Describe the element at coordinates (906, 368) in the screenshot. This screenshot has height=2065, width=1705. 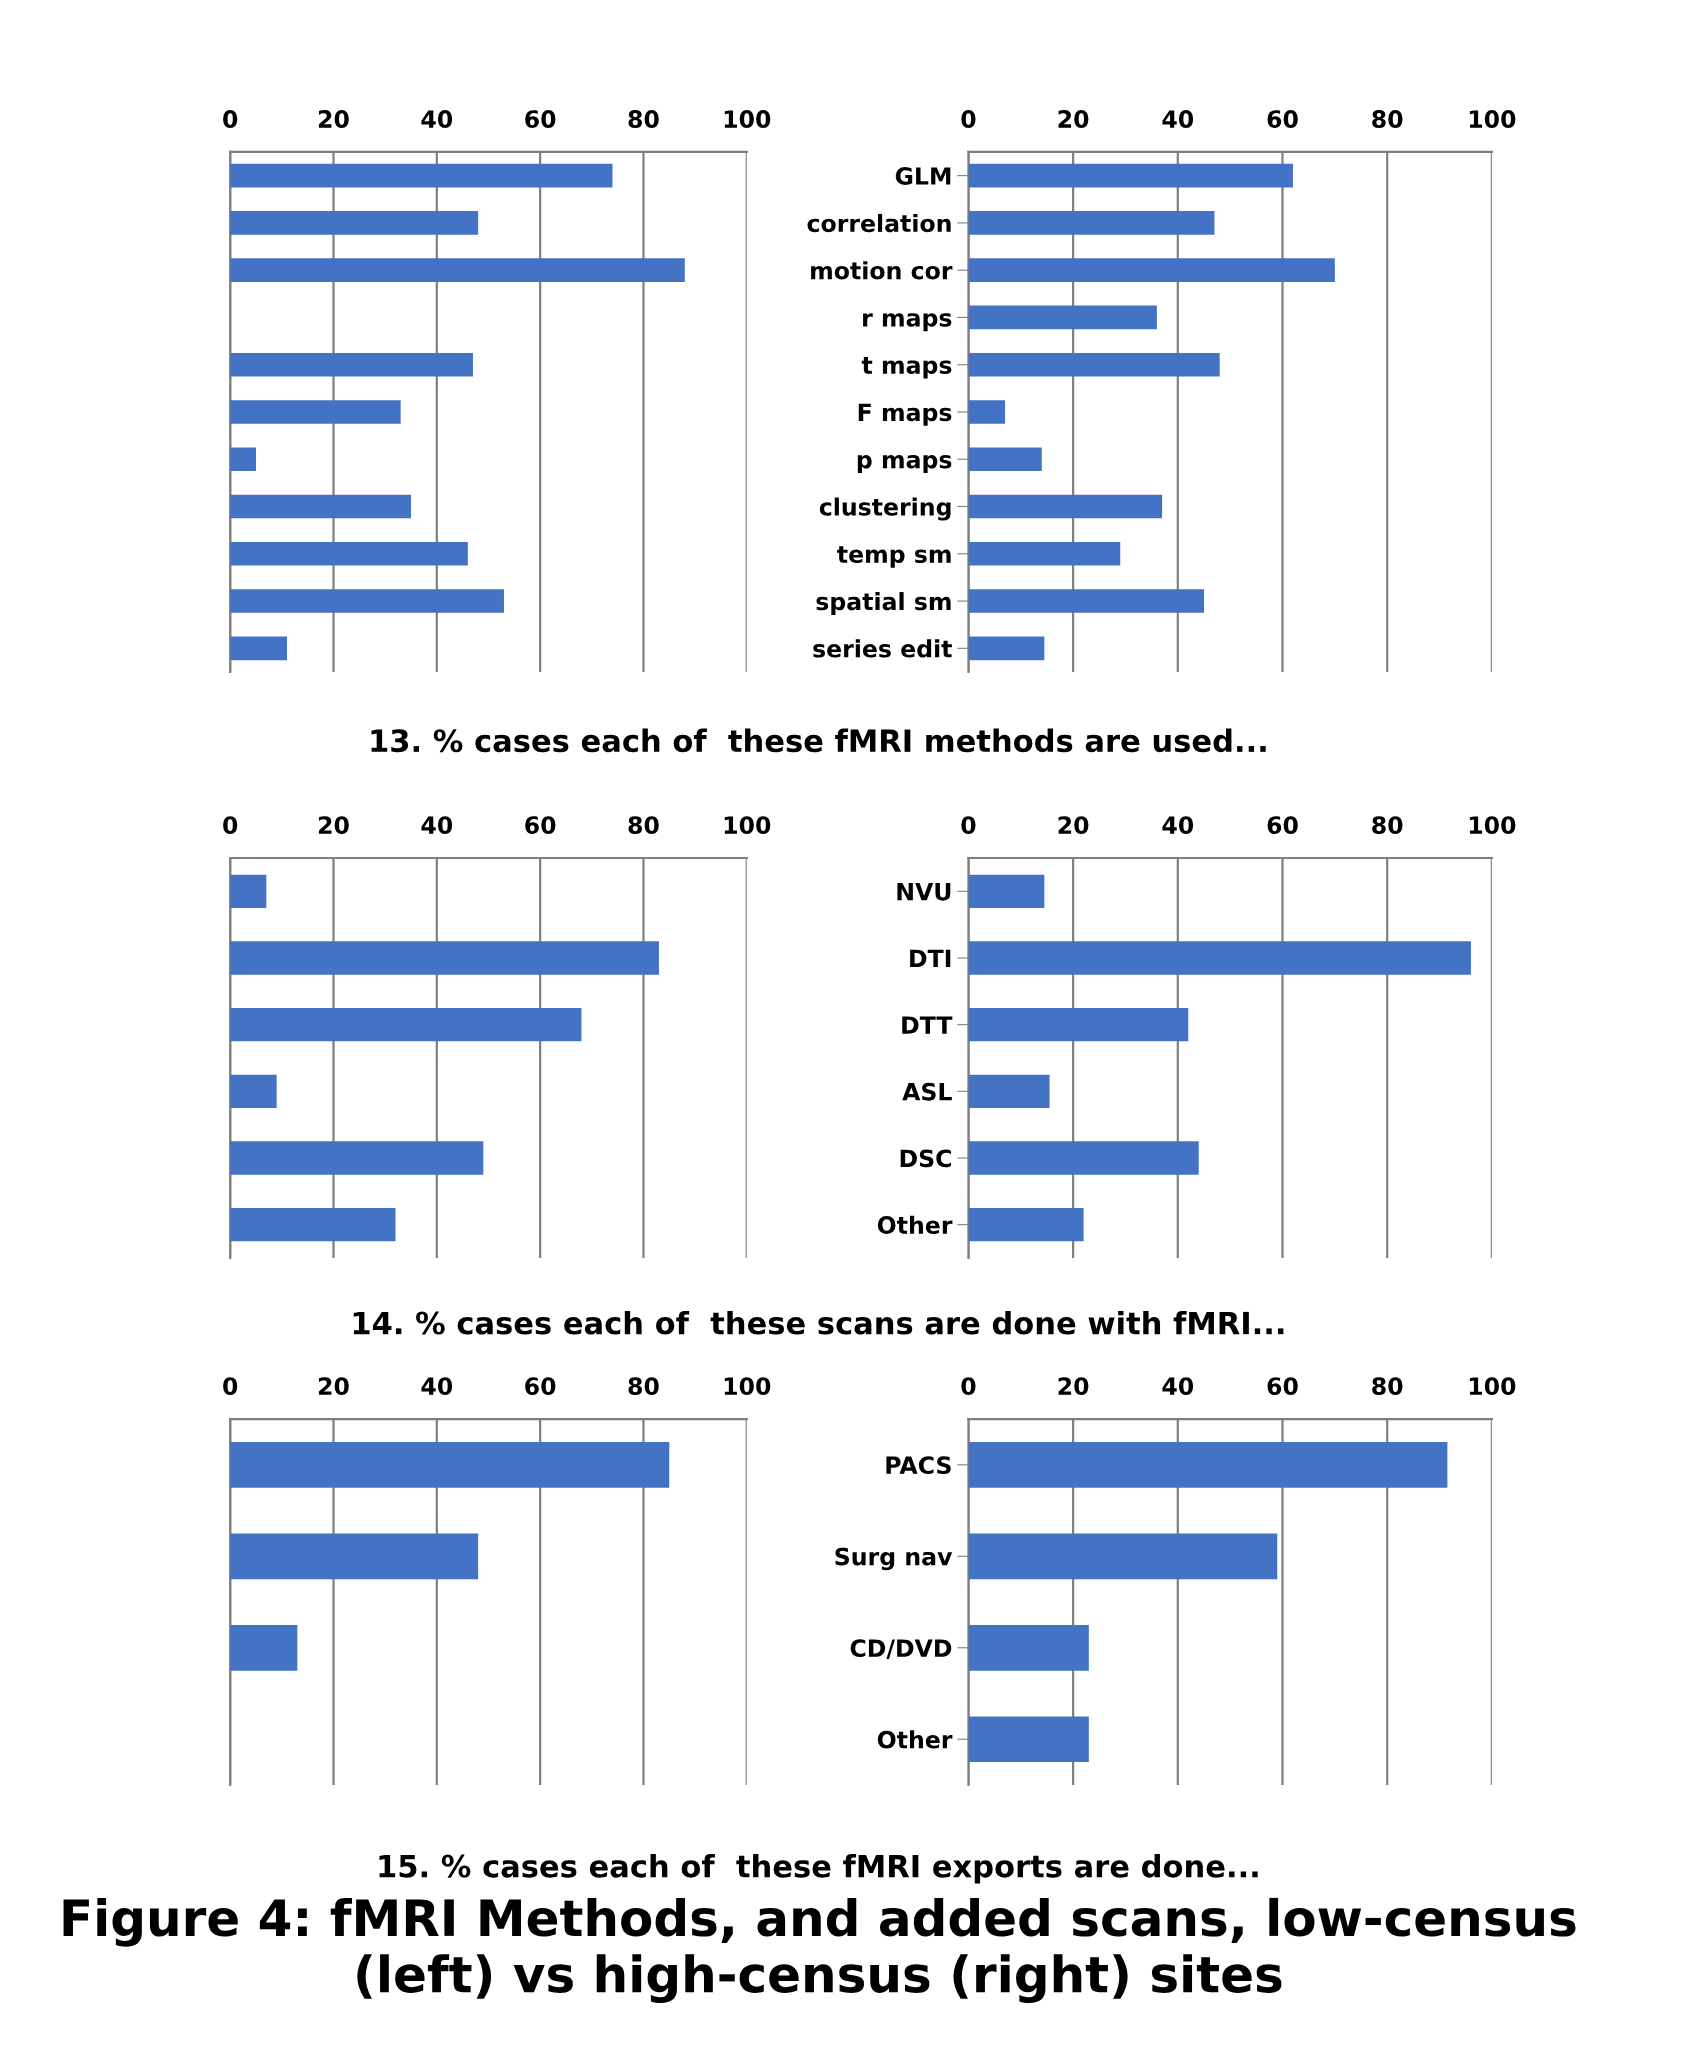
I see `y-tick-label: t maps` at that location.